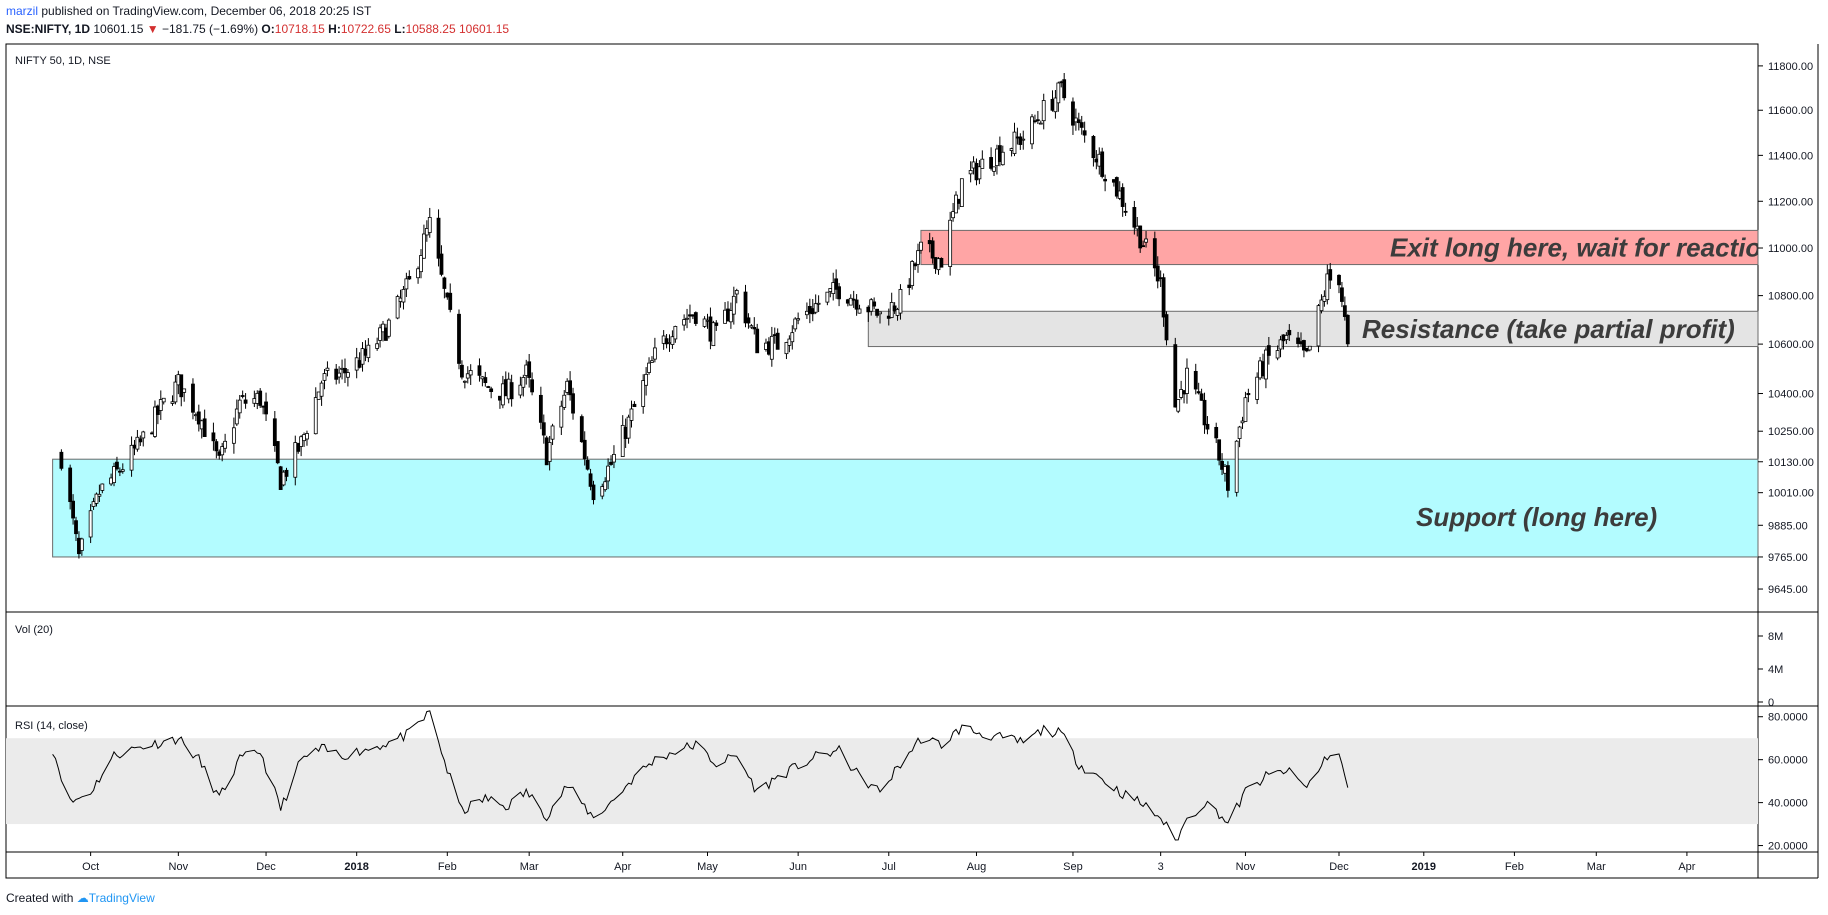 Image resolution: width=1828 pixels, height=915 pixels. I want to click on time-tick-label: Sep, so click(1073, 867).